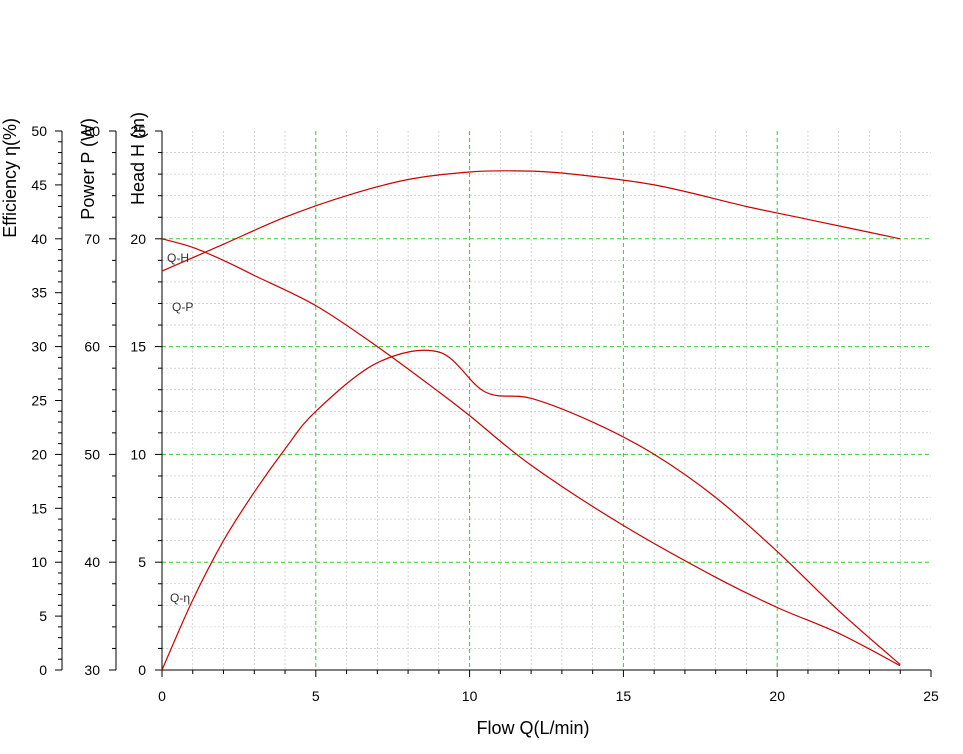  I want to click on efficiency-tick-label: 35, so click(39, 293).